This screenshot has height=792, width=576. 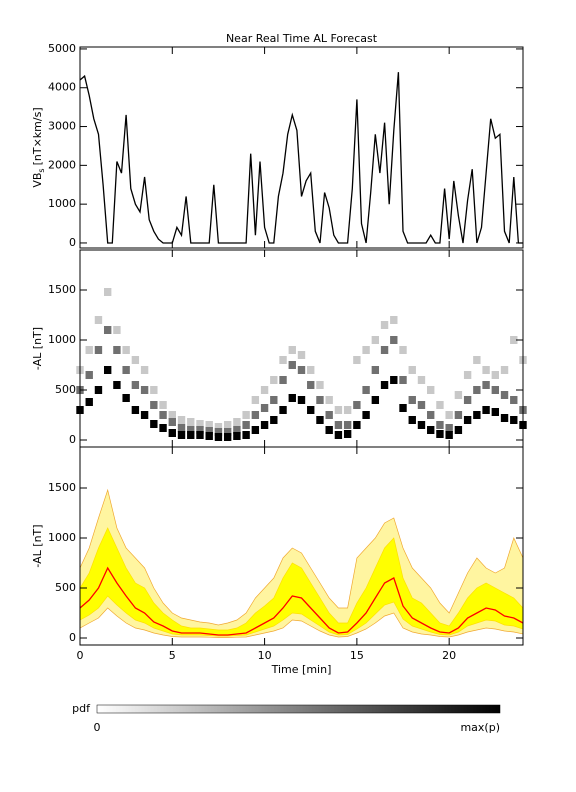 I want to click on colorbar-min-label: 0, so click(x=97, y=727).